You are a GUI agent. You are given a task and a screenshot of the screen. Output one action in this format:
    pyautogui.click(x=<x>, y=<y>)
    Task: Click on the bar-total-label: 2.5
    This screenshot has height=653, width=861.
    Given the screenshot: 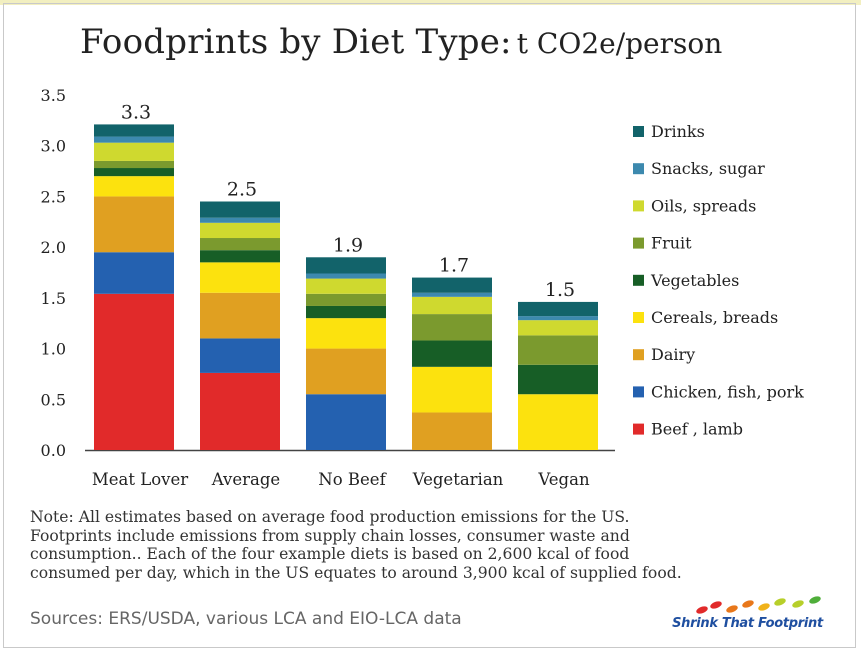 What is the action you would take?
    pyautogui.click(x=242, y=190)
    